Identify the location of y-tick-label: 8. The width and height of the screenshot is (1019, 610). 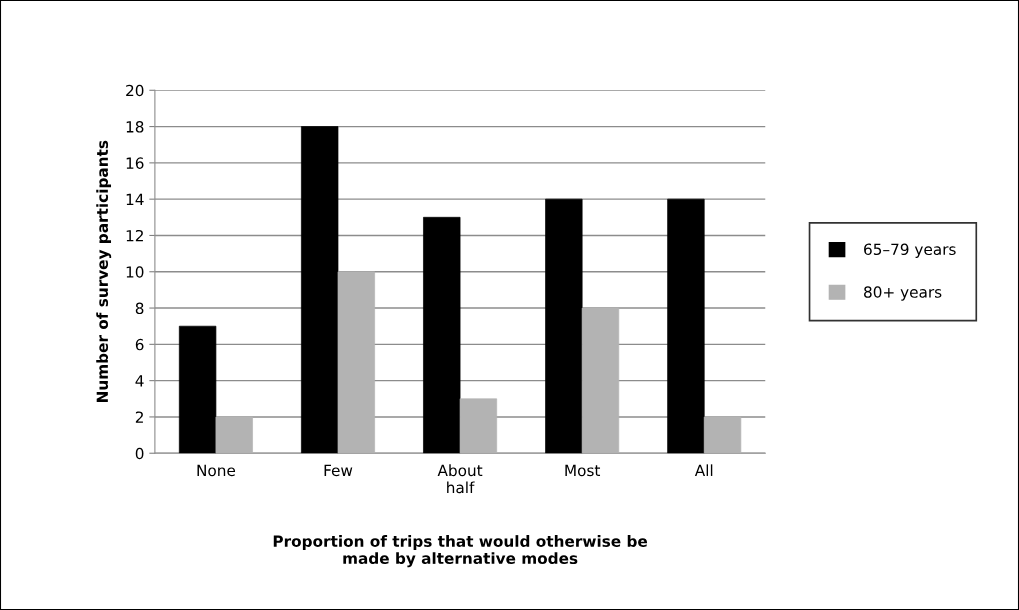
(139, 308).